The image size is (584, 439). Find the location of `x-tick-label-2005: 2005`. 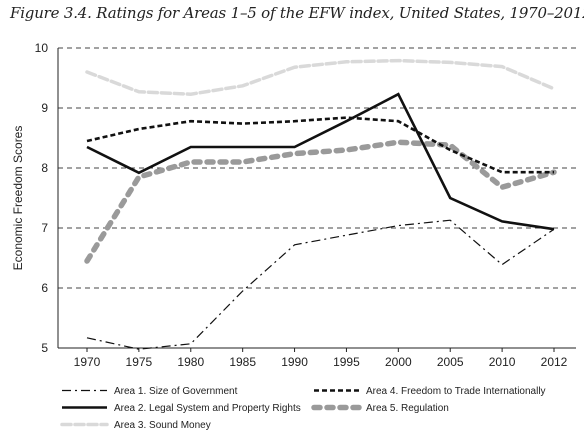

x-tick-label-2005: 2005 is located at coordinates (450, 362).